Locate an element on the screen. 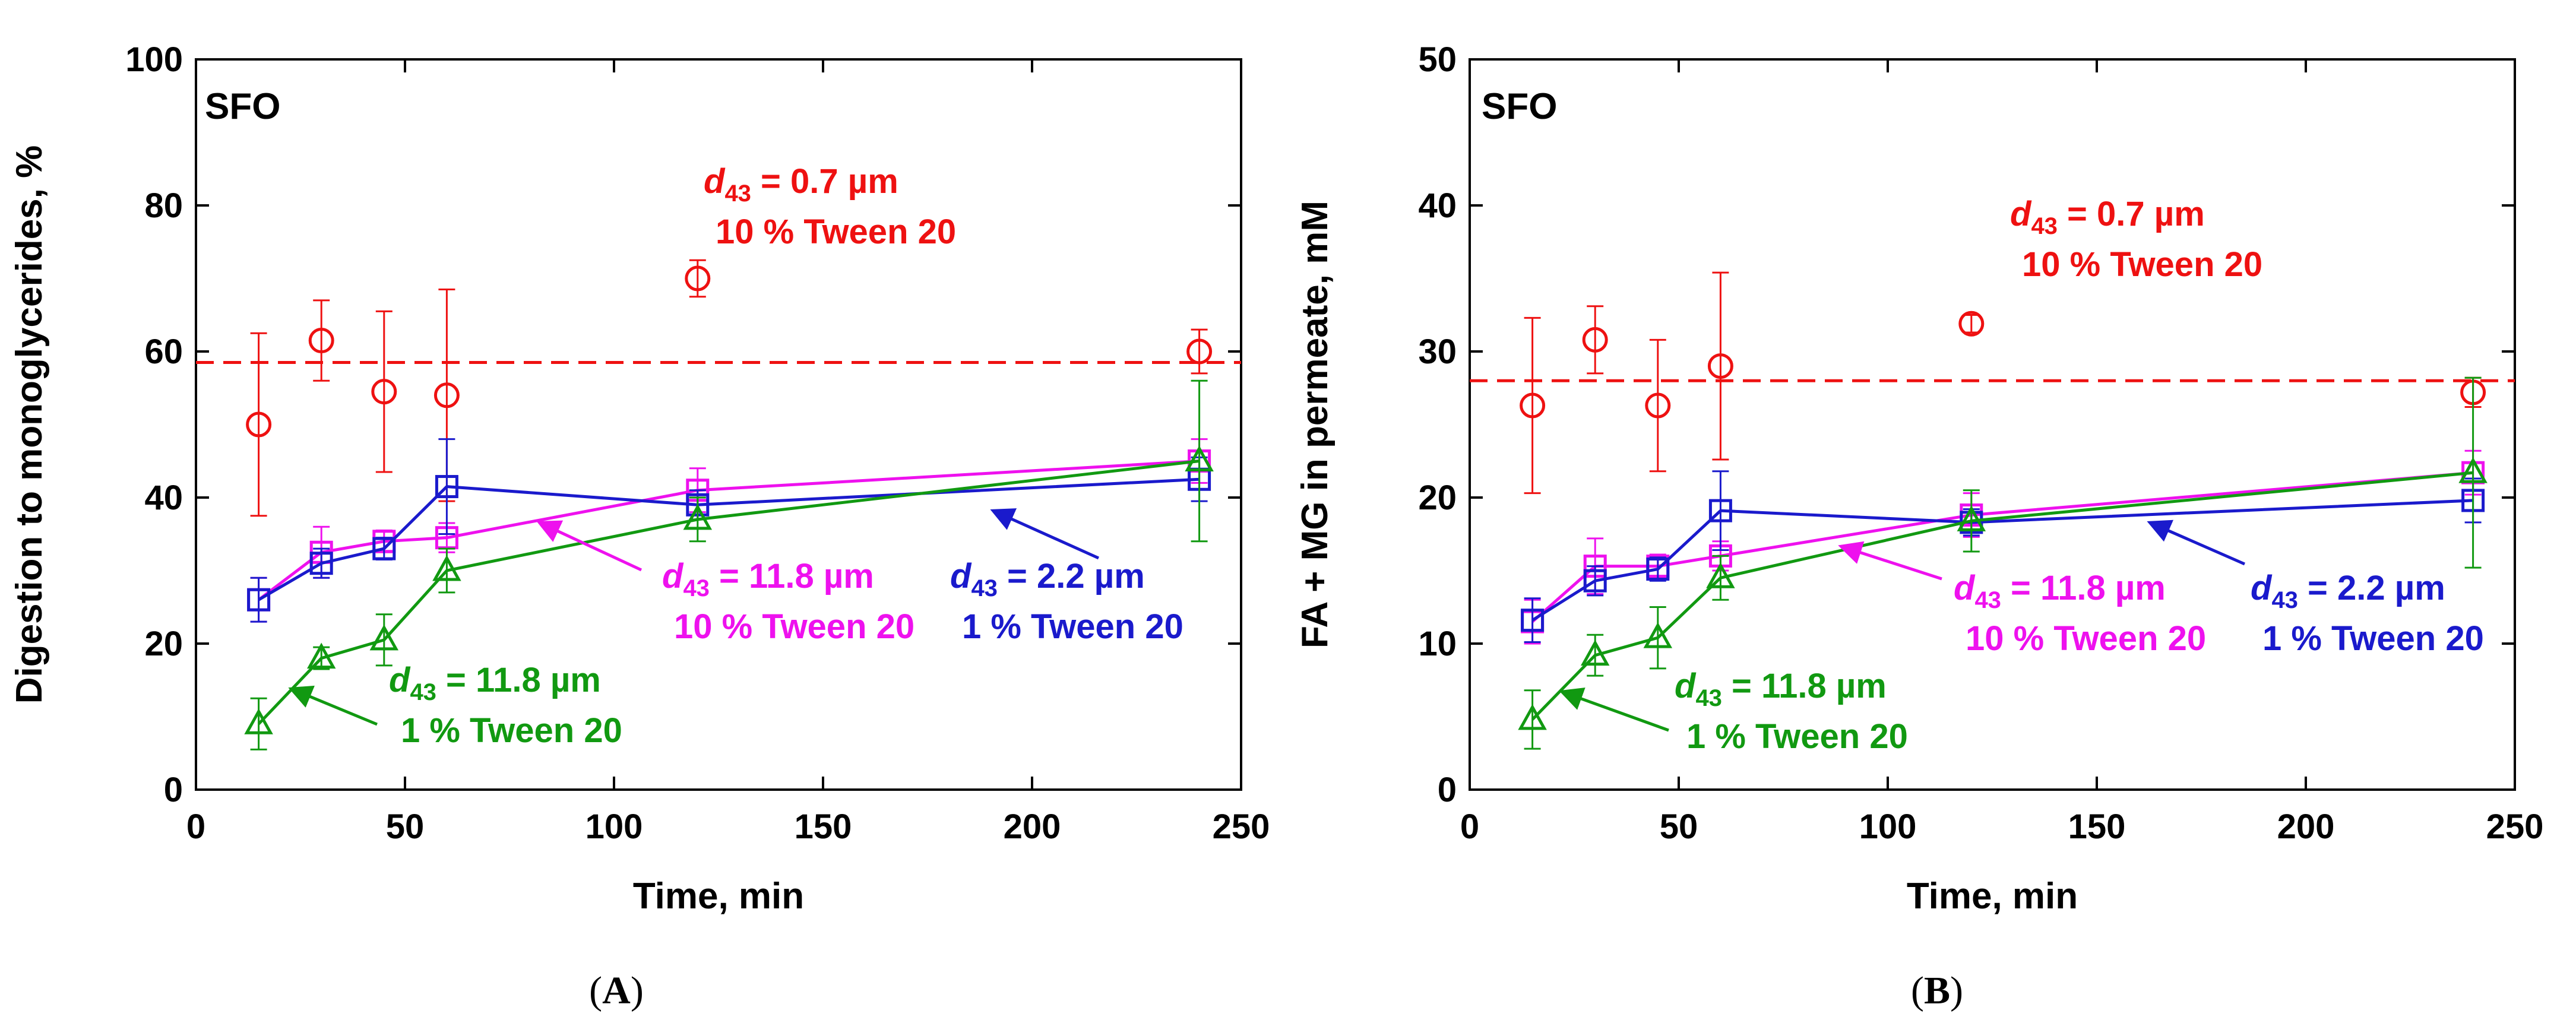 The height and width of the screenshot is (1020, 2576). y-tick-label: 60 is located at coordinates (163, 351).